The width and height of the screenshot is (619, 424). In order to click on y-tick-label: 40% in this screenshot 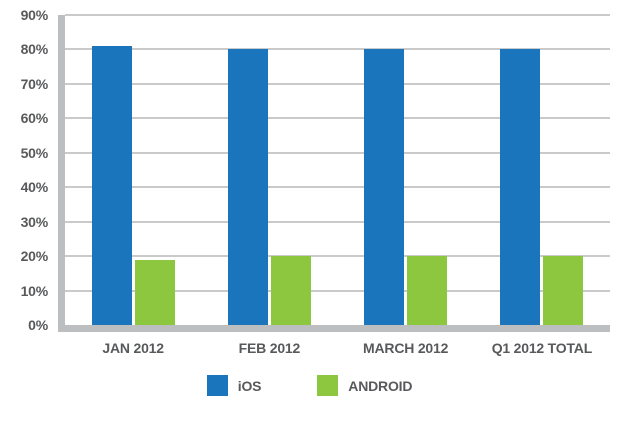, I will do `click(34, 187)`.